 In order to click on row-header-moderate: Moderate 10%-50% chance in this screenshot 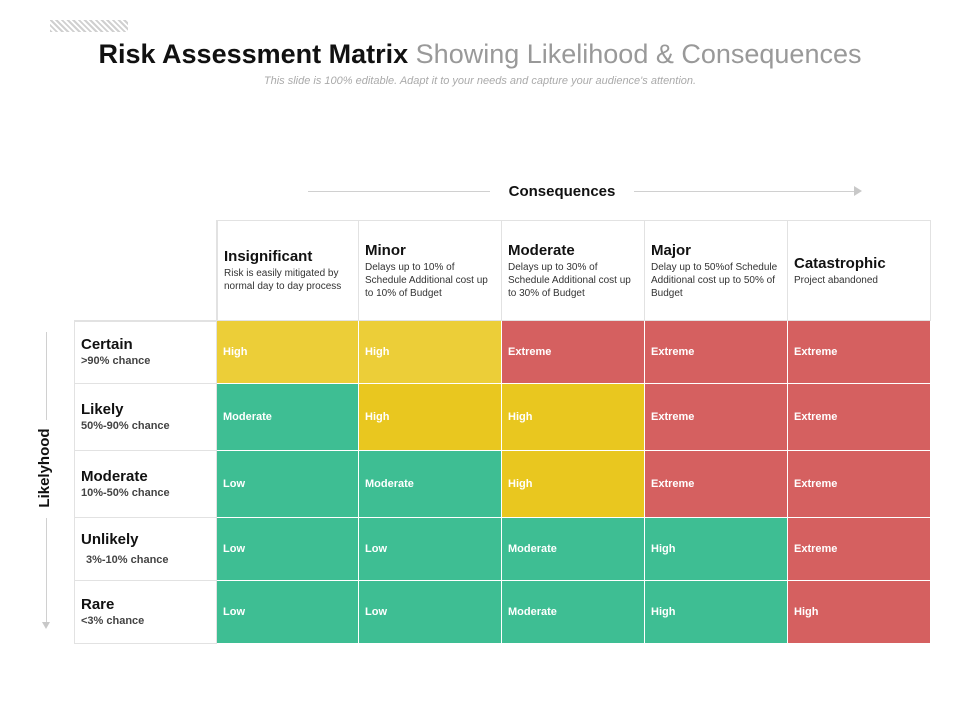, I will do `click(145, 484)`.